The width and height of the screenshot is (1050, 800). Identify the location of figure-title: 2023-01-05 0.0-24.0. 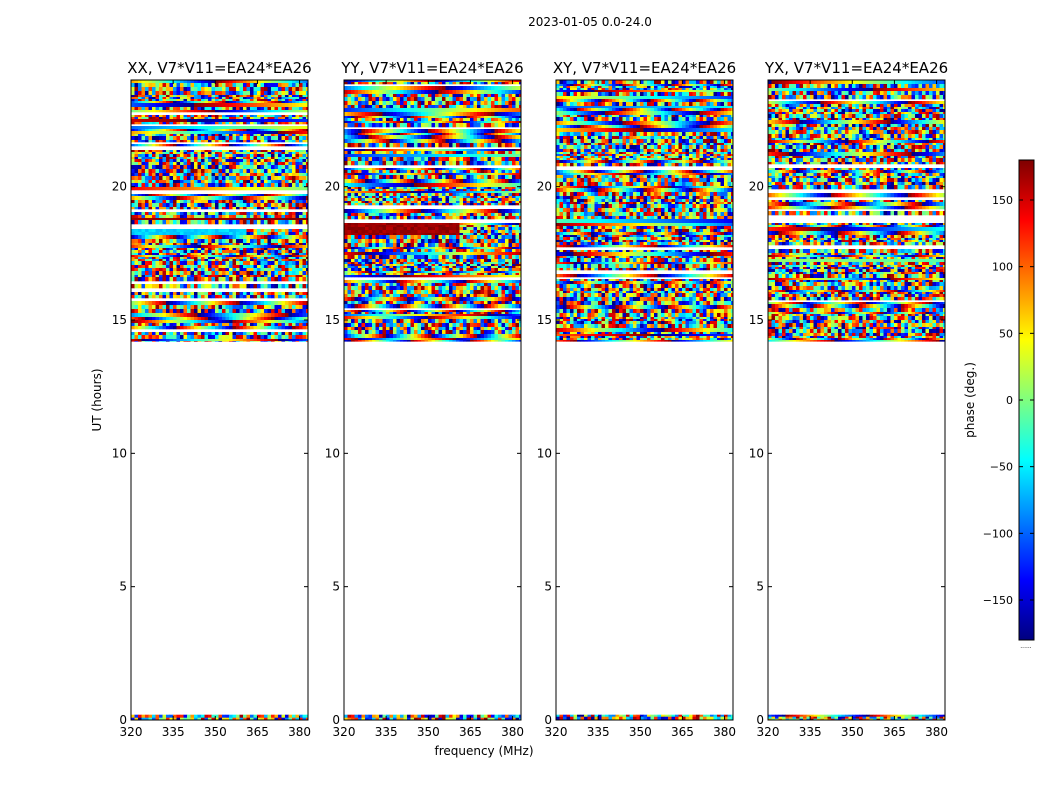
(590, 22).